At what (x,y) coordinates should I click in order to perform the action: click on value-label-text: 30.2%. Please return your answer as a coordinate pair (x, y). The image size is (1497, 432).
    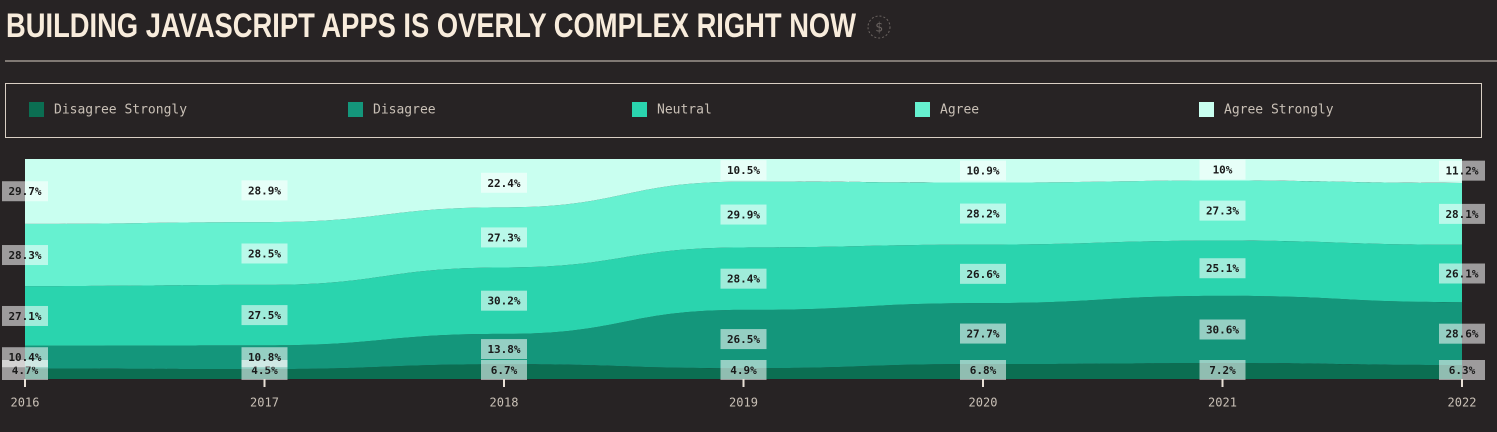
    Looking at the image, I should click on (503, 301).